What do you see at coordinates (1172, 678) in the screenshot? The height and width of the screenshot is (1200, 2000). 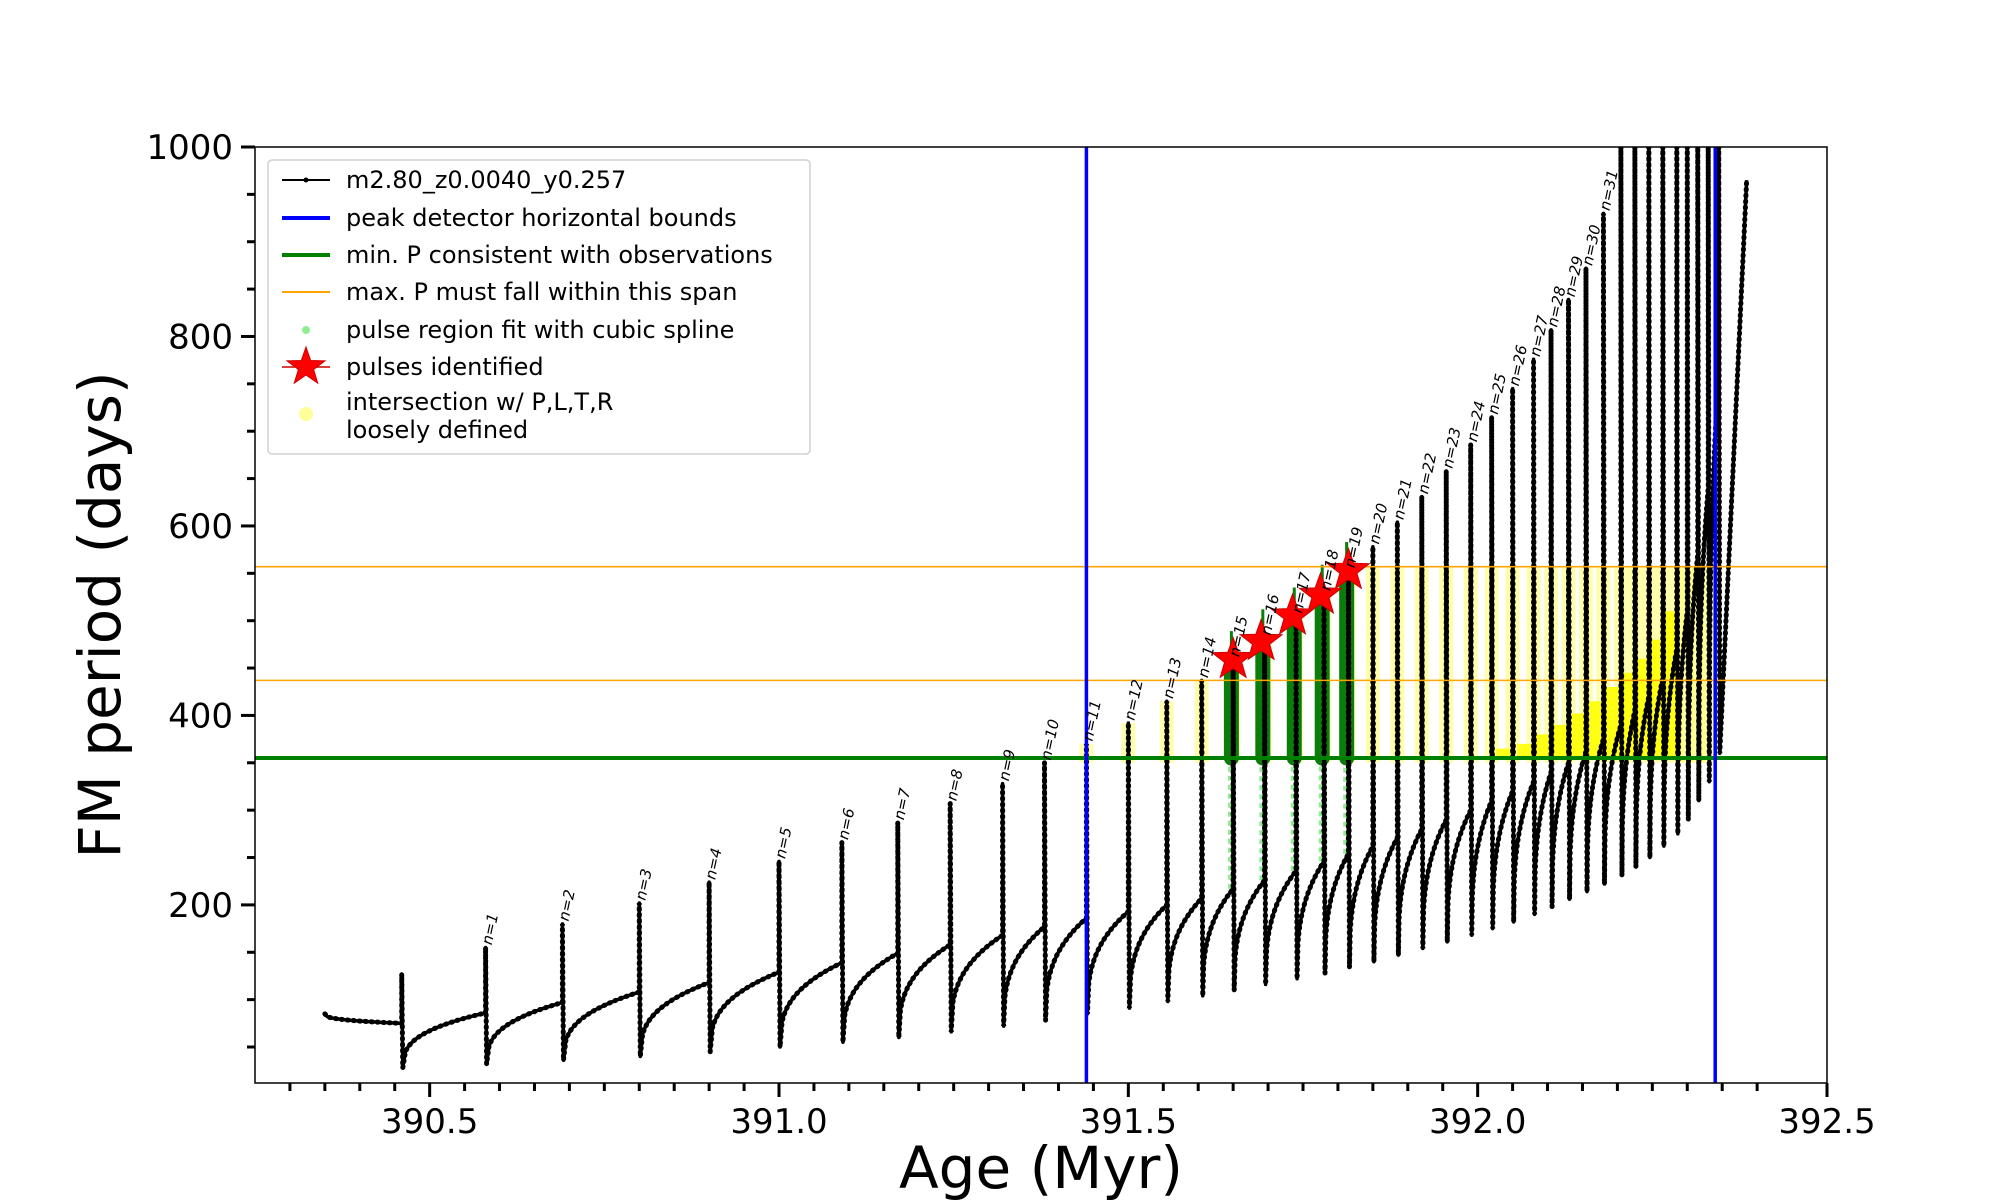 I see `pulse-label: n=13` at bounding box center [1172, 678].